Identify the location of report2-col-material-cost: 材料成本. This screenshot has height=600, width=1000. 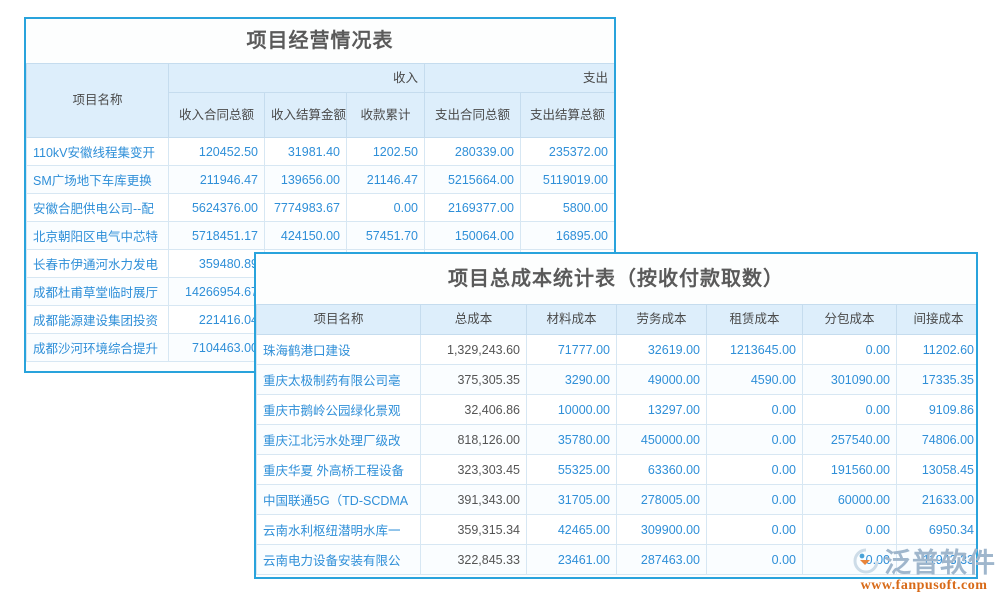
(571, 319).